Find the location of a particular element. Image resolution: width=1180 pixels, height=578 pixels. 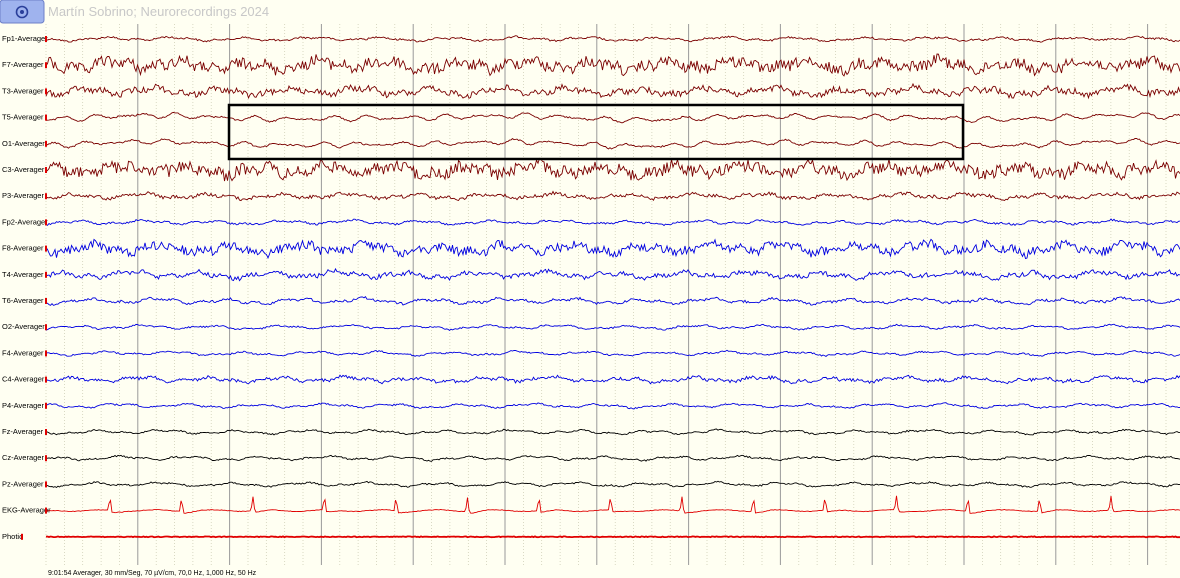

channel-label: C3-Averager is located at coordinates (23, 169).